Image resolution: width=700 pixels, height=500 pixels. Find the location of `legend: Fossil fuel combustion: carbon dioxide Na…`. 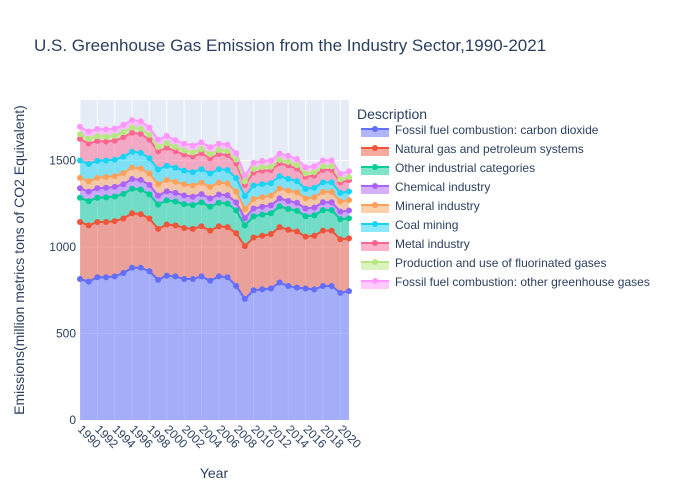

legend: Fossil fuel combustion: carbon dioxide Na… is located at coordinates (505, 206).